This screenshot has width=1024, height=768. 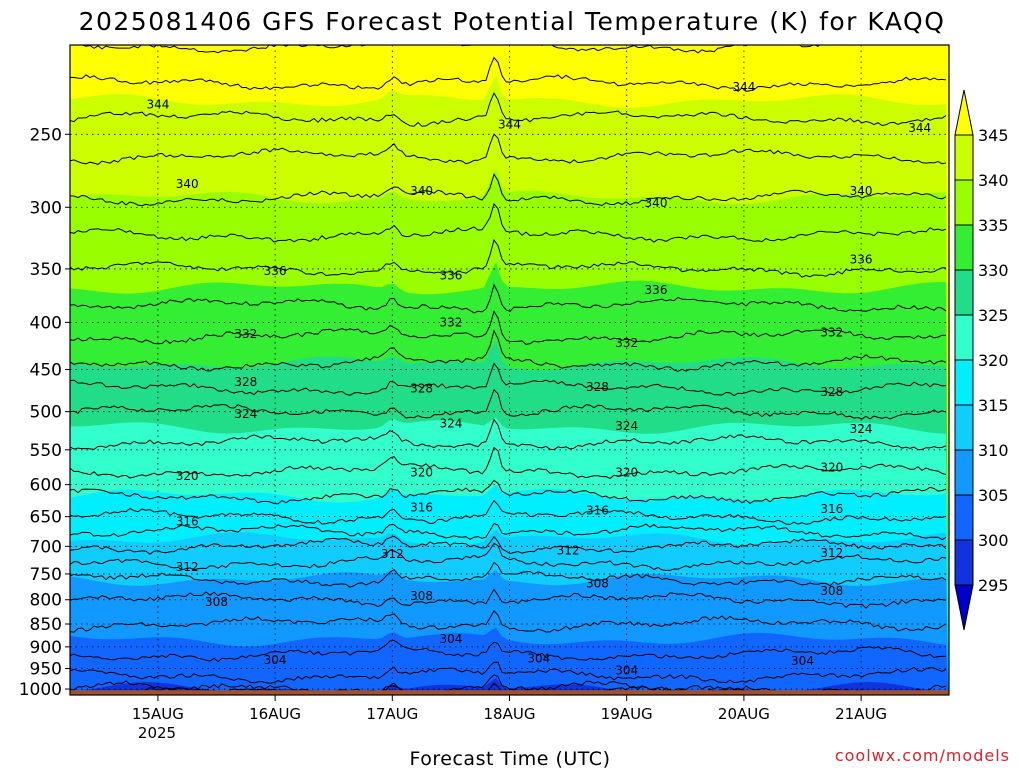 What do you see at coordinates (392, 714) in the screenshot?
I see `x-tick-label-17AUG: 17AUG` at bounding box center [392, 714].